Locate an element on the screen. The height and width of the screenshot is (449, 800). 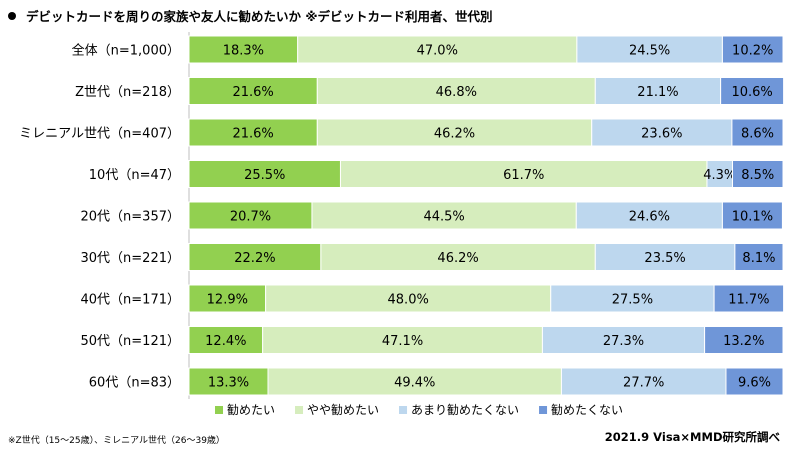
data-label: 27.3% is located at coordinates (623, 341).